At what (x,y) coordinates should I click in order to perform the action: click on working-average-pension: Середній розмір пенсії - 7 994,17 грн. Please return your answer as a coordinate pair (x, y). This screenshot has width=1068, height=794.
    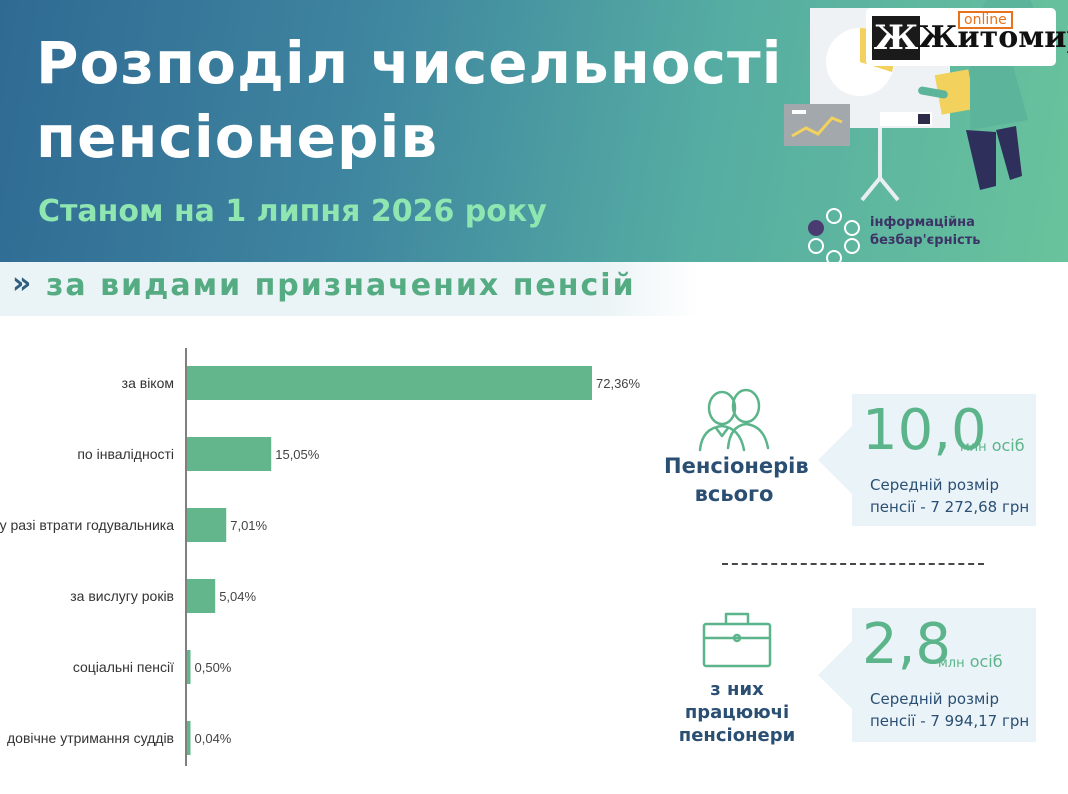
    Looking at the image, I should click on (949, 710).